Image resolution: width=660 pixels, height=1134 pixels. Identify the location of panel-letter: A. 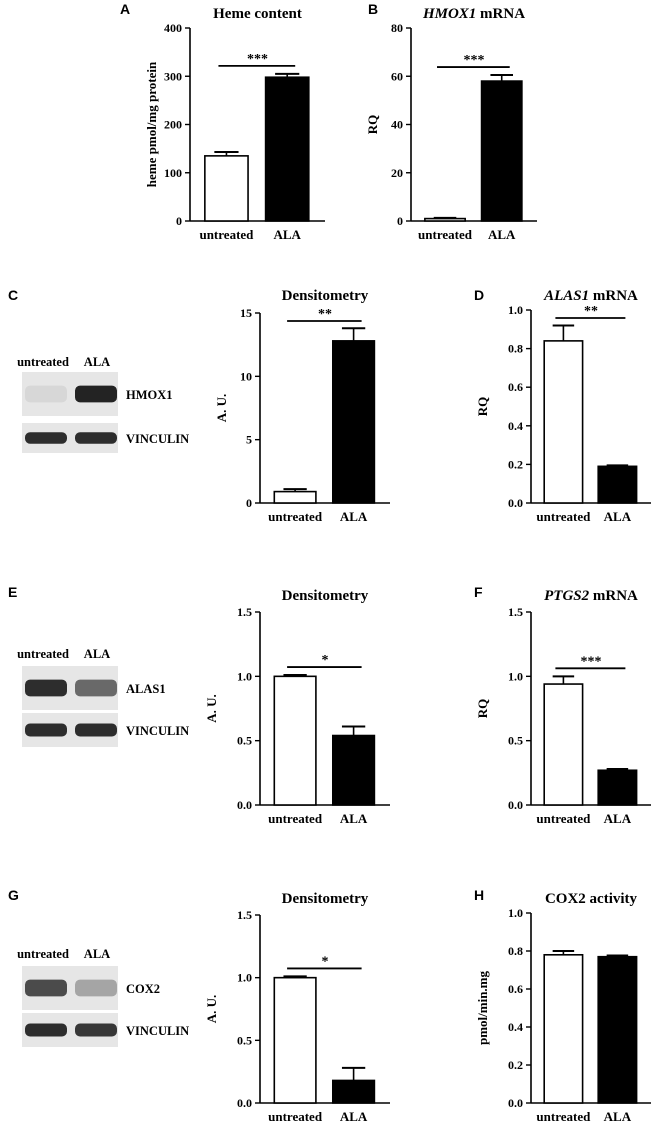
(125, 9).